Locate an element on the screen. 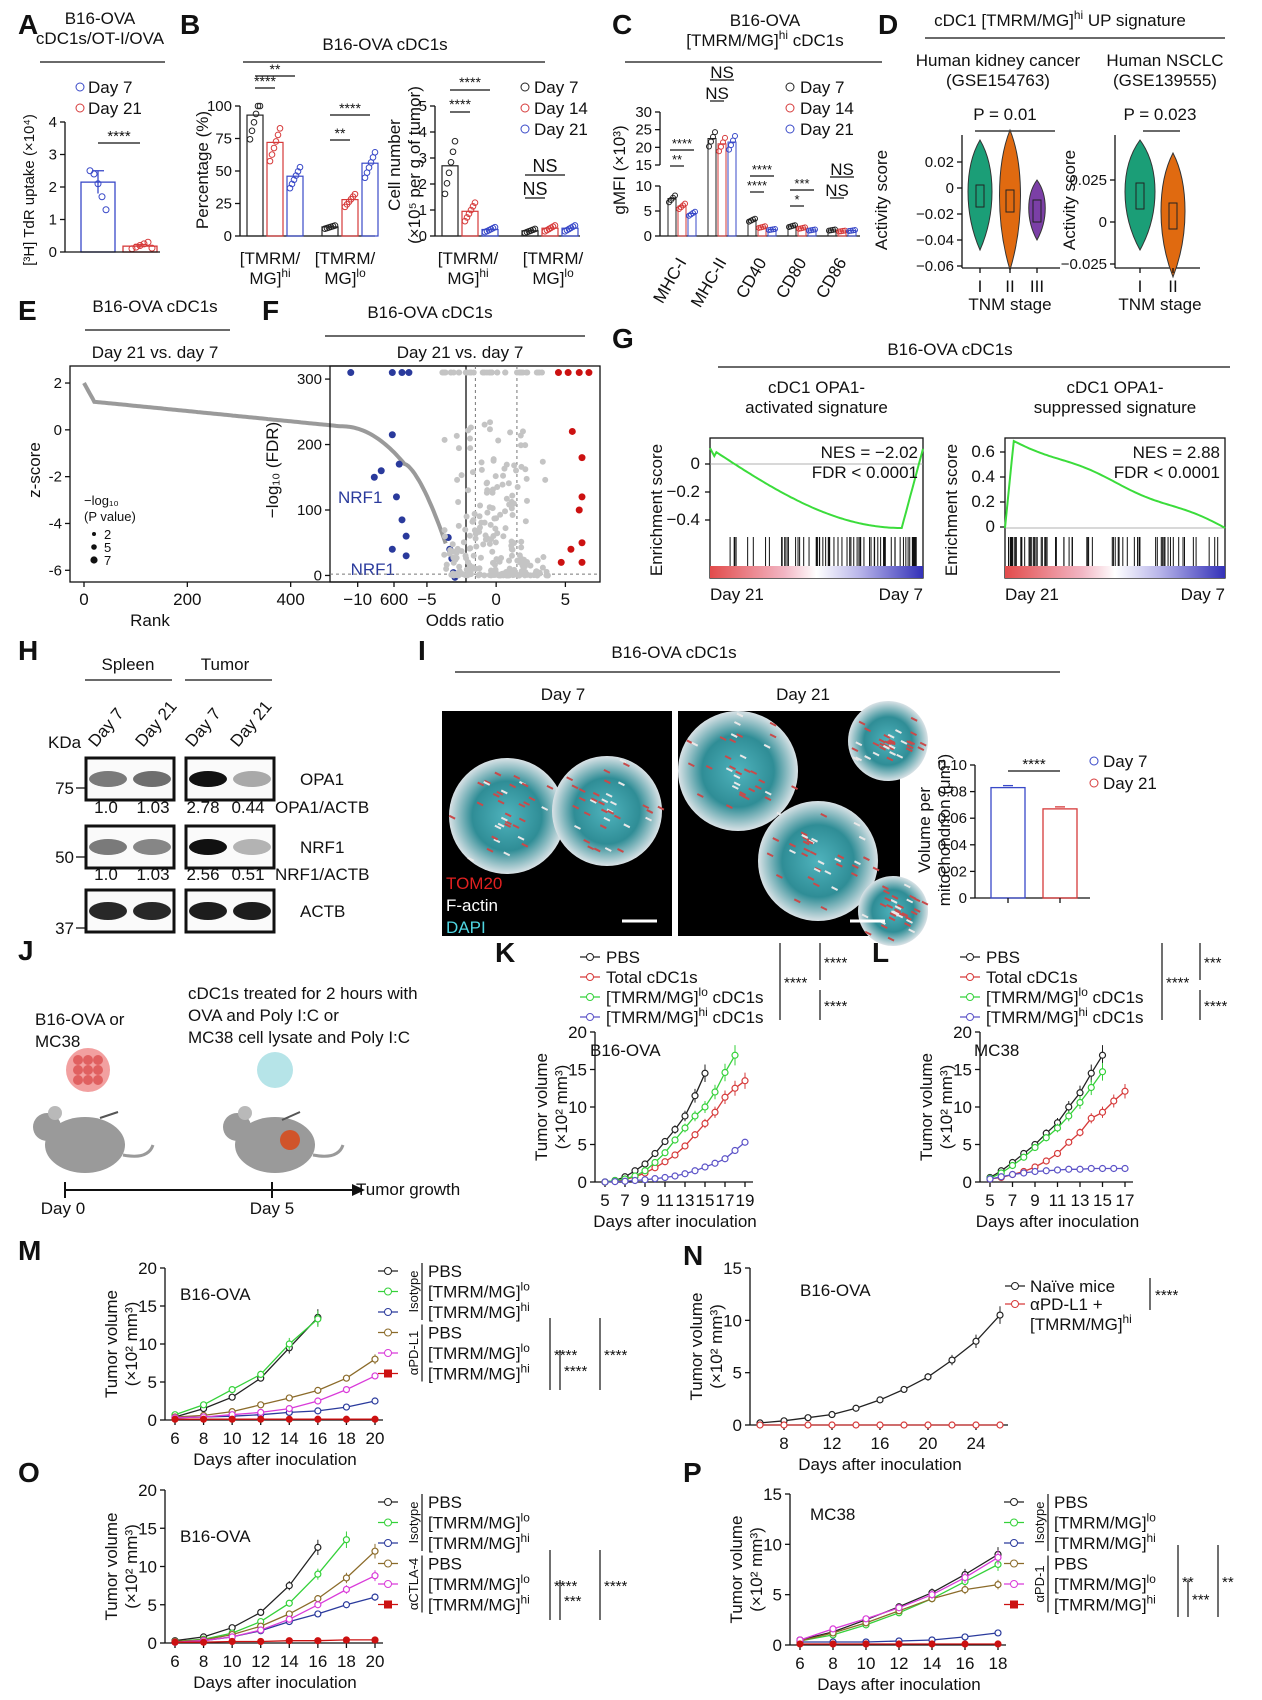 The width and height of the screenshot is (1262, 1700). marker-label: 75 is located at coordinates (64, 788).